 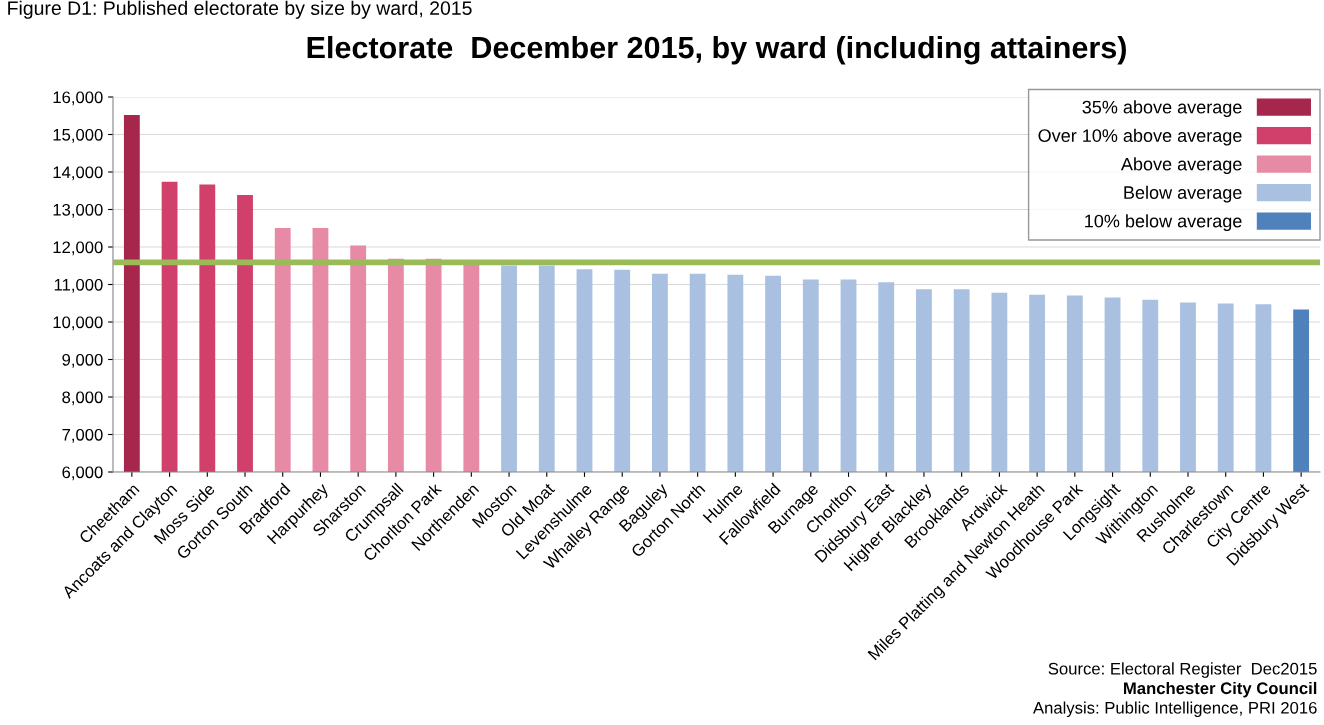 What do you see at coordinates (82, 473) in the screenshot?
I see `y-tick-label: 6,000` at bounding box center [82, 473].